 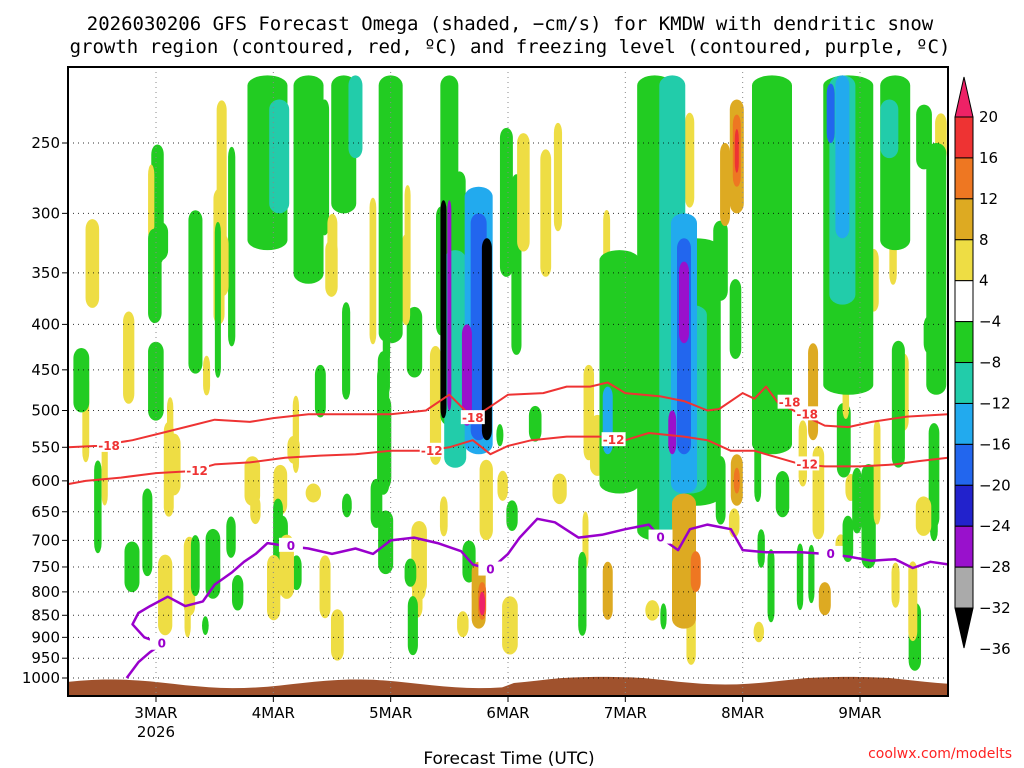 What do you see at coordinates (625, 713) in the screenshot?
I see `x-tick-label: 7MAR` at bounding box center [625, 713].